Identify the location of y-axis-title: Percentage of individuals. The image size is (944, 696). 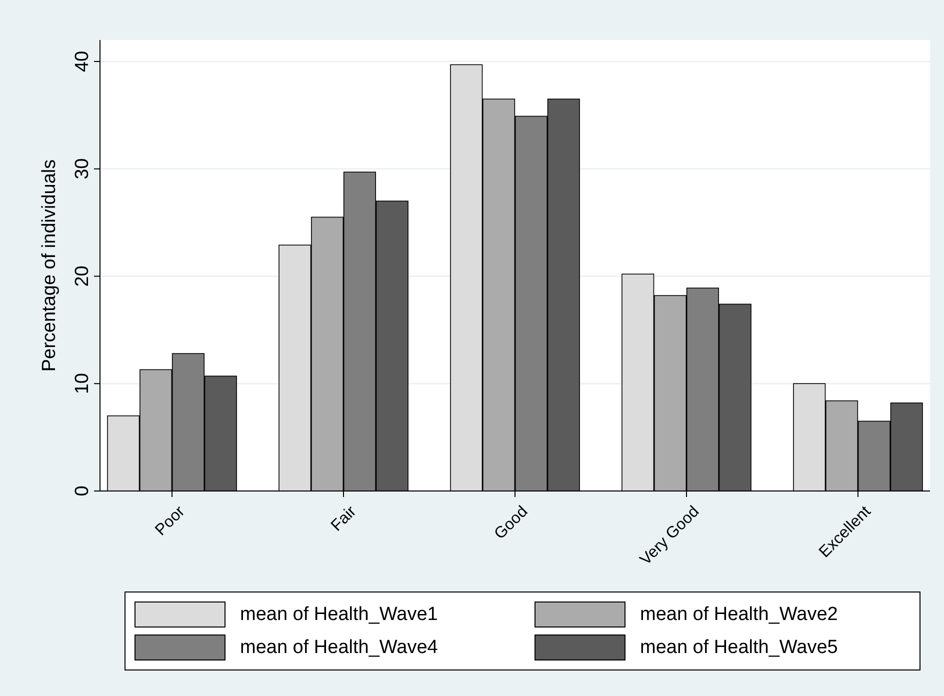
(49, 265).